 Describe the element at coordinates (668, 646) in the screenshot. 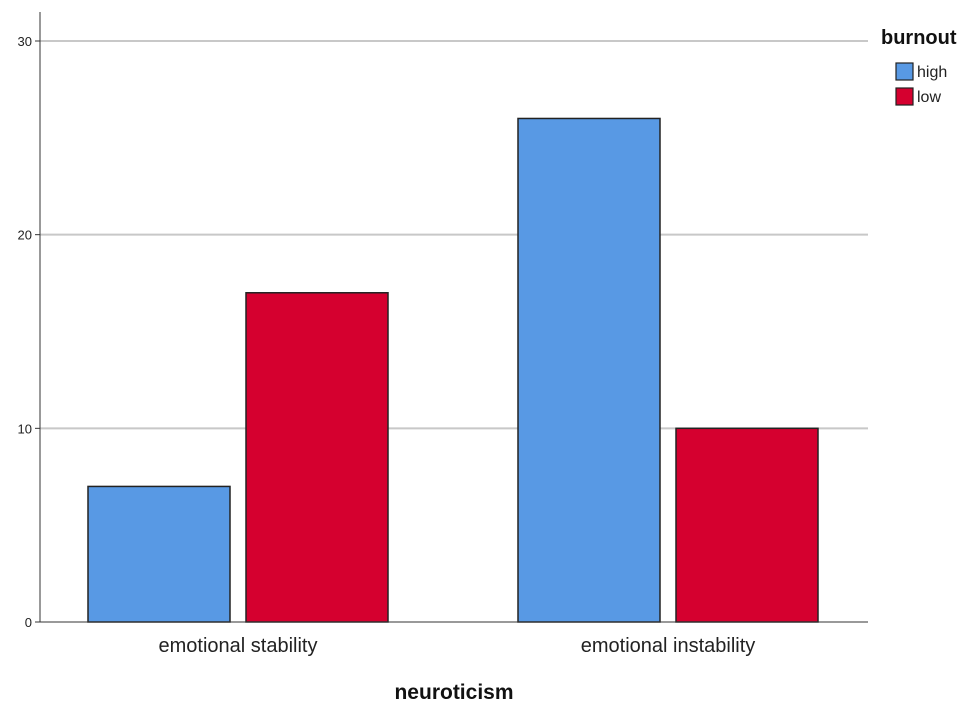

I see `x-category-label-1: emotional instability` at that location.